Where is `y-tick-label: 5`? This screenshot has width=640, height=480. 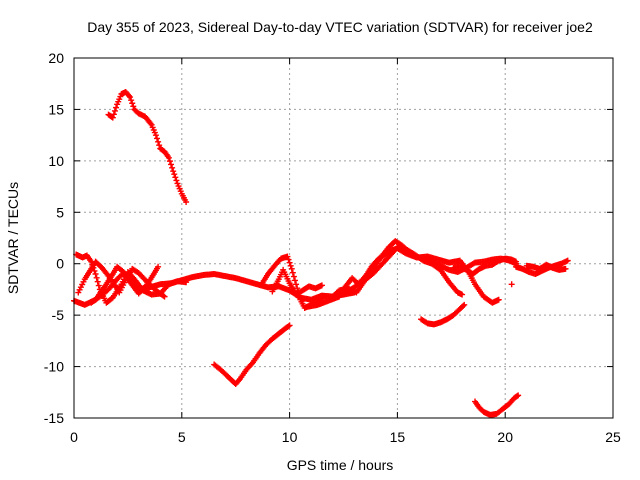 y-tick-label: 5 is located at coordinates (60, 212).